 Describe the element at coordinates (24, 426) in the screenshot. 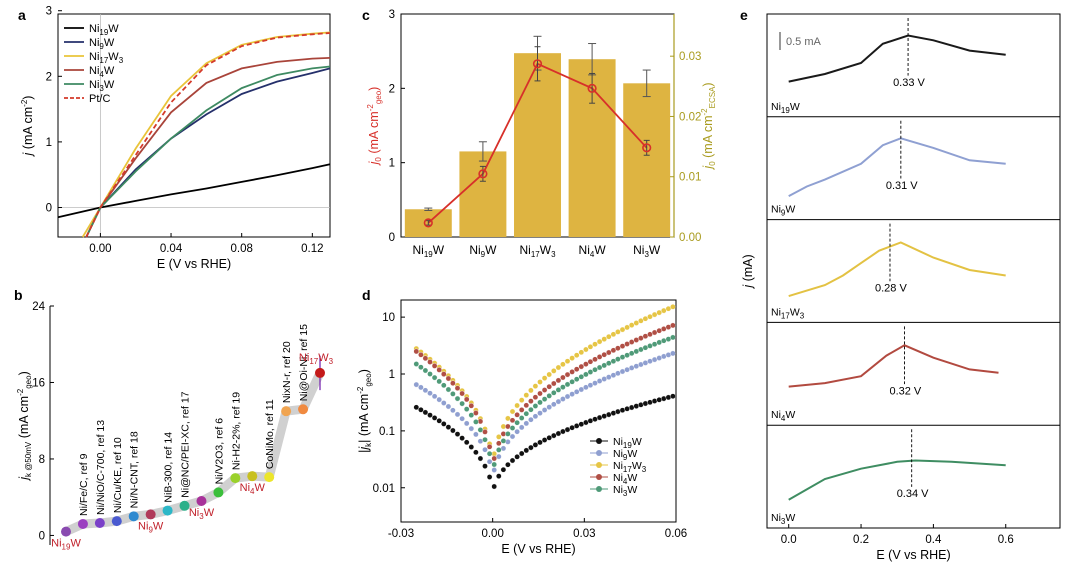

I see `y-axis-label: jk @50mV (mA cm-2geo)` at that location.